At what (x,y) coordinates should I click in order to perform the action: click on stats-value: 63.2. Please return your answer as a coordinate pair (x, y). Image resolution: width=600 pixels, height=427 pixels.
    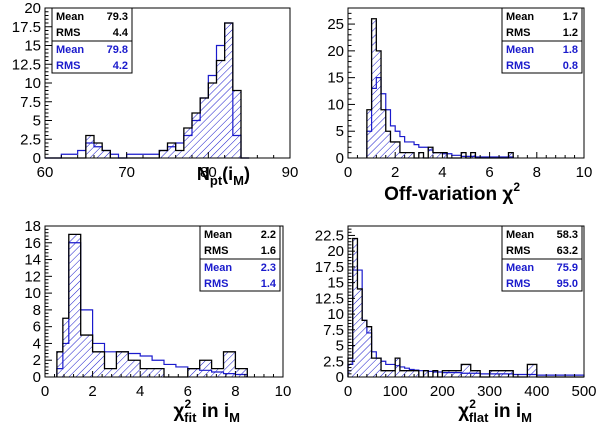
    Looking at the image, I should click on (567, 251).